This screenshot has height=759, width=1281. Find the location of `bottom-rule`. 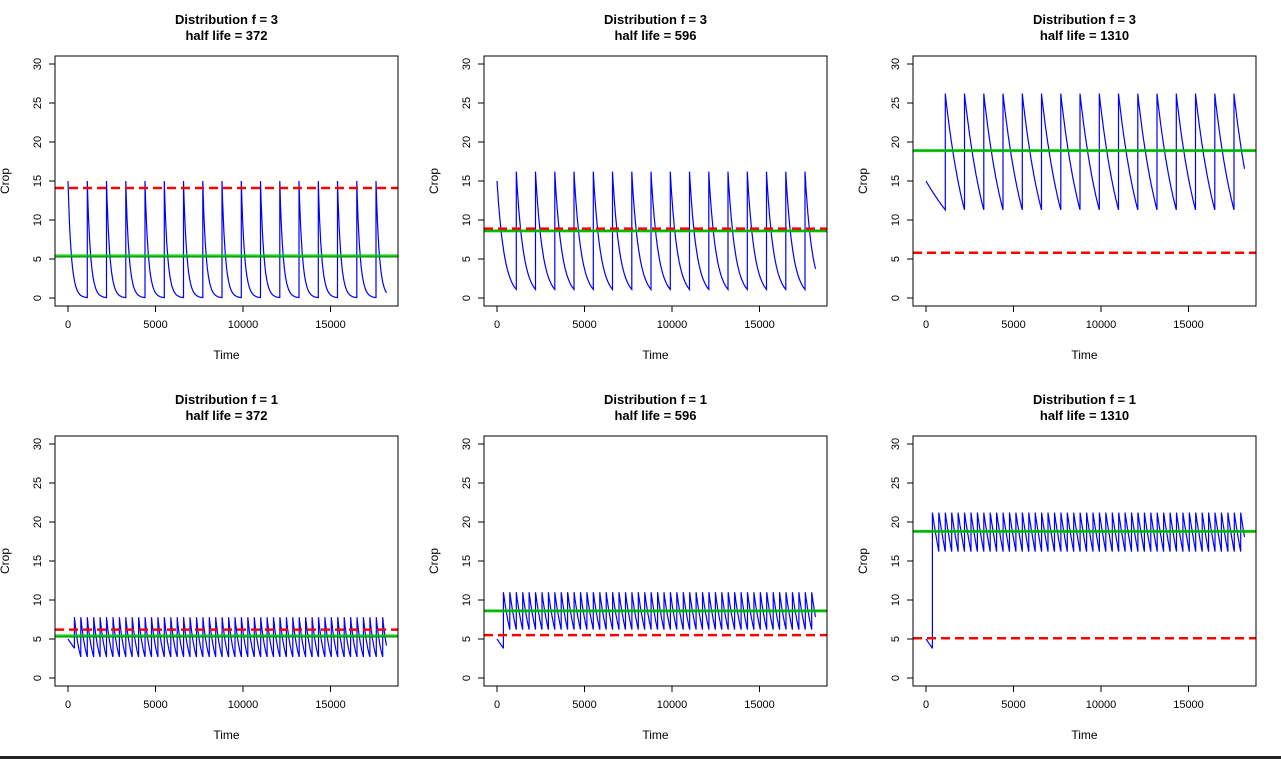

bottom-rule is located at coordinates (640, 757).